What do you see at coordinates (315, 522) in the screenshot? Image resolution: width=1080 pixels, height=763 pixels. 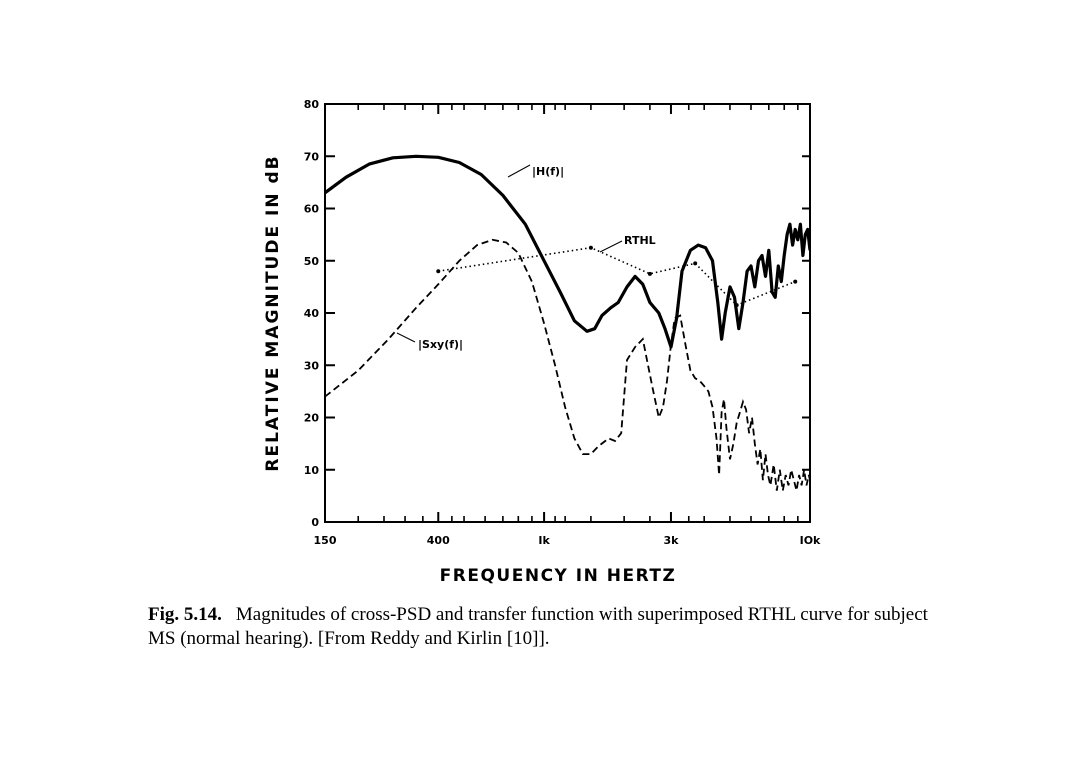 I see `y-tick-label: 0` at bounding box center [315, 522].